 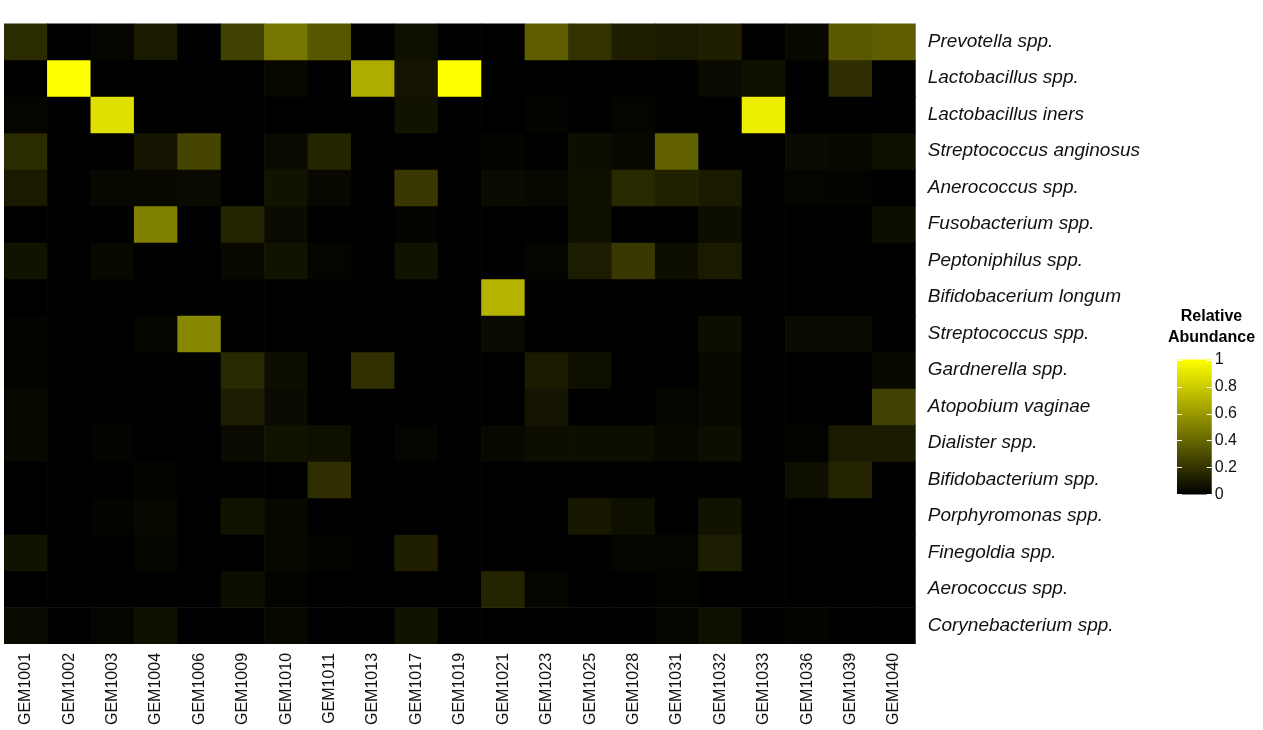 I want to click on x-tick-label: GEM1002, so click(x=68, y=689).